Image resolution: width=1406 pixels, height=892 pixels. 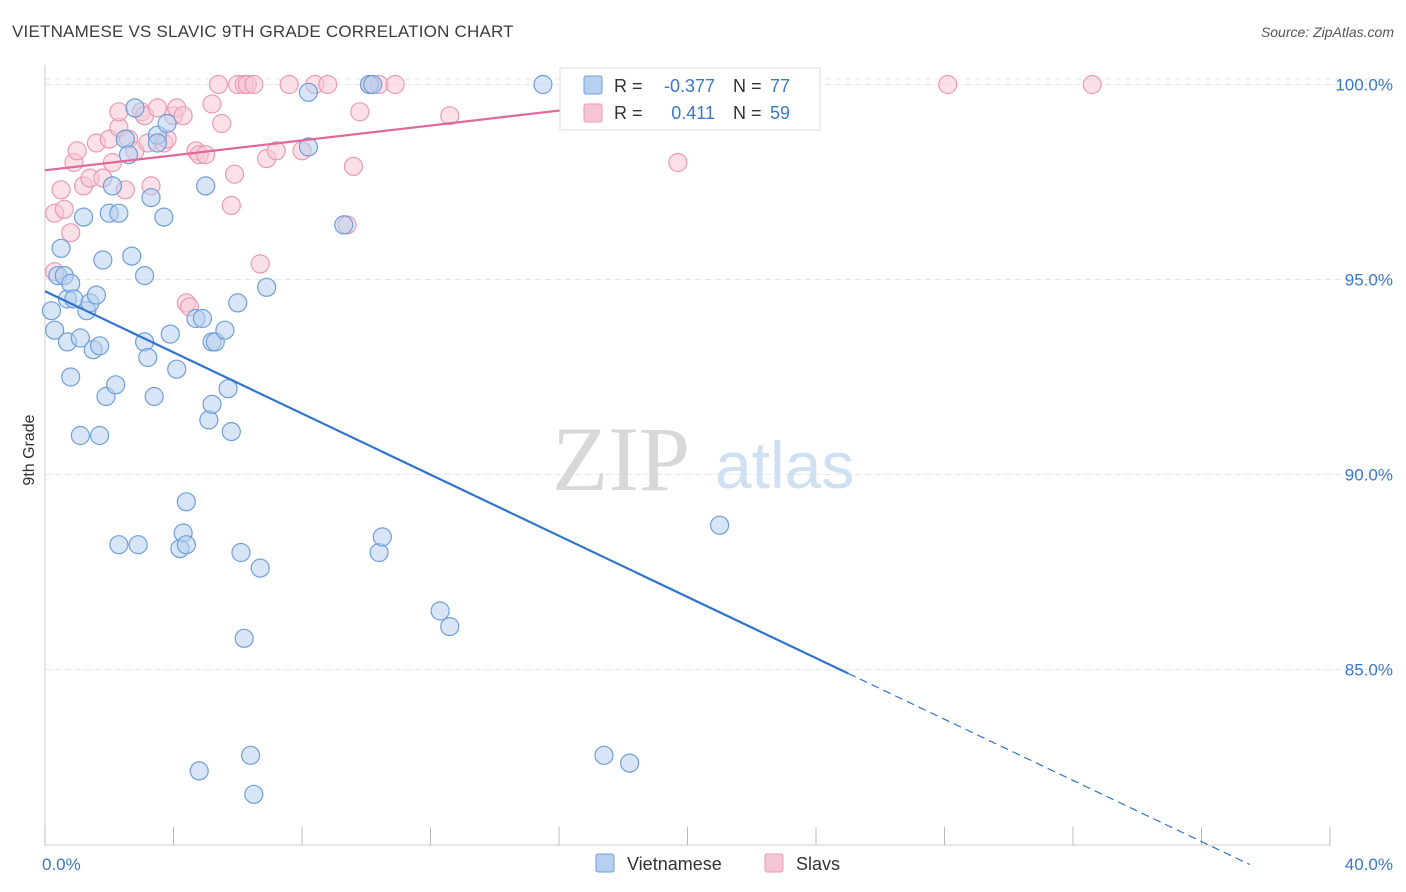 I want to click on legend-swatch-slavs, so click(x=593, y=113).